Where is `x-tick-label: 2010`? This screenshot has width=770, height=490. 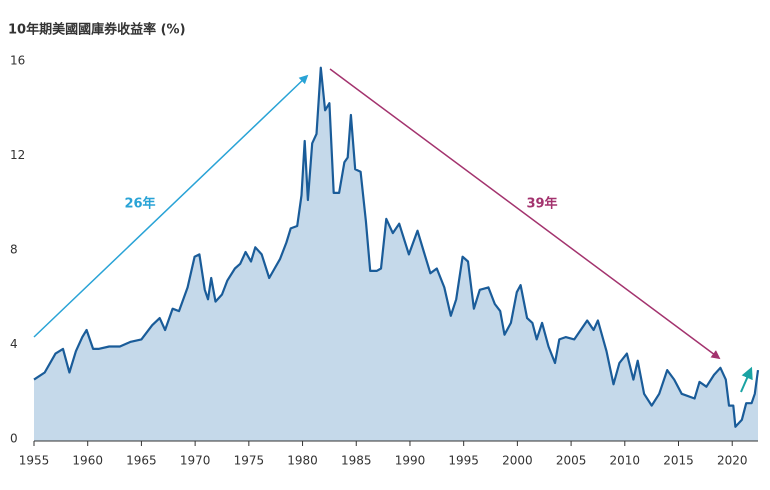
x-tick-label: 2010 is located at coordinates (625, 461).